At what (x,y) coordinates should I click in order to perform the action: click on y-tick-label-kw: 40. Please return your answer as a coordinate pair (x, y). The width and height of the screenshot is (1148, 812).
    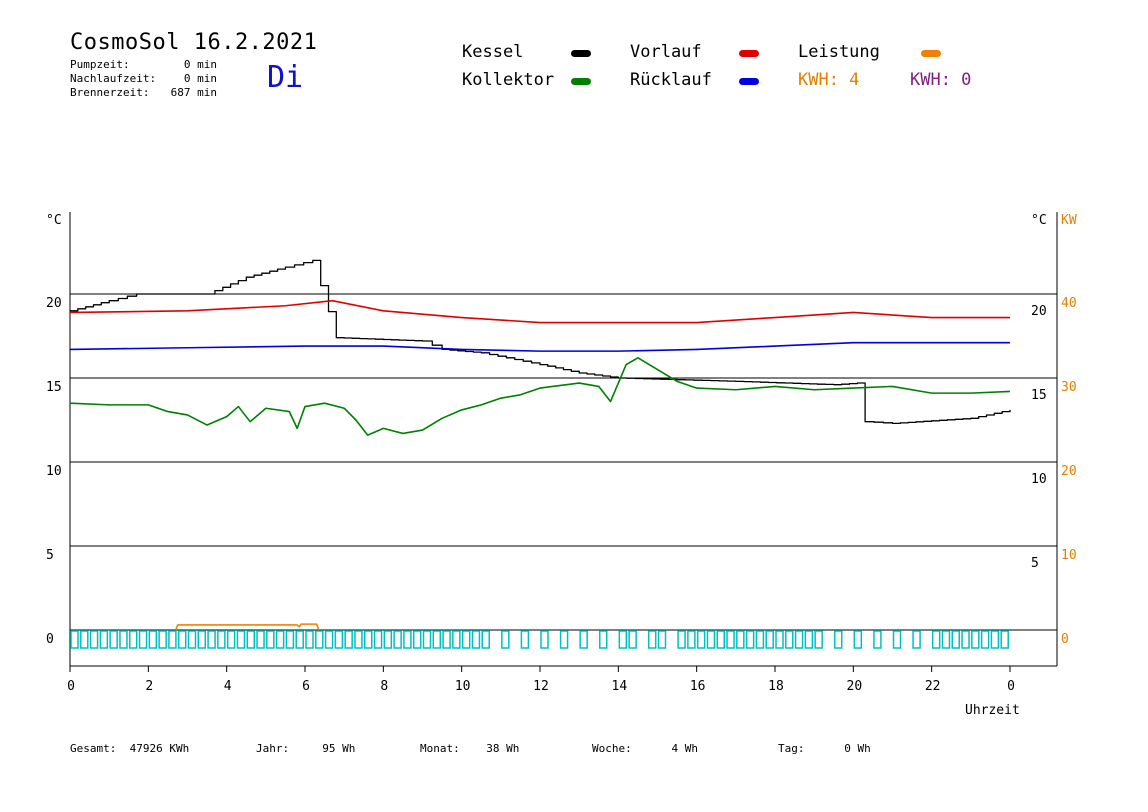
    Looking at the image, I should click on (1069, 303).